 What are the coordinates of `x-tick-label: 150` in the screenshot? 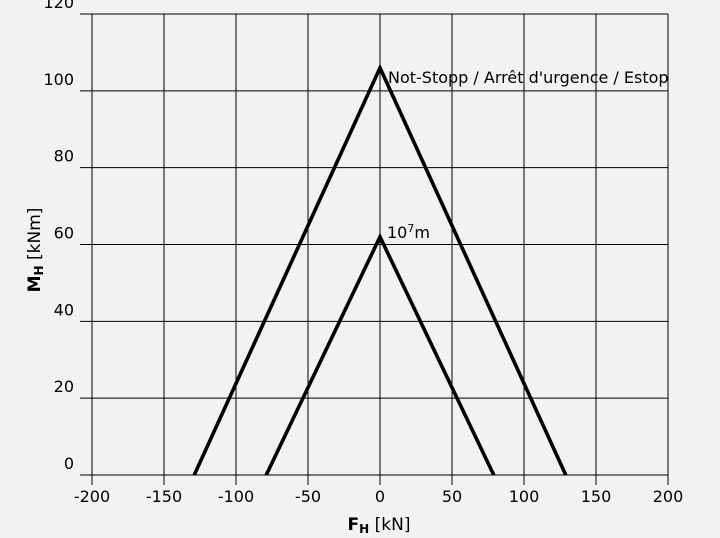 It's located at (596, 496).